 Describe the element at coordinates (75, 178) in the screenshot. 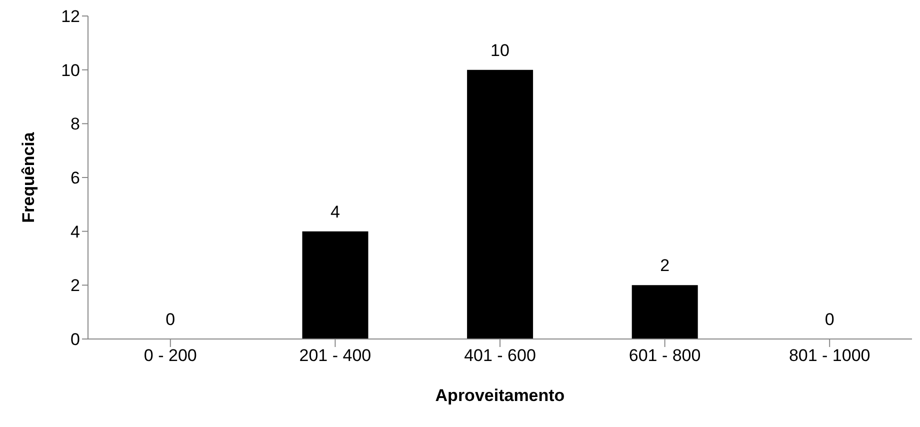

I see `y-tick-label: 6` at that location.